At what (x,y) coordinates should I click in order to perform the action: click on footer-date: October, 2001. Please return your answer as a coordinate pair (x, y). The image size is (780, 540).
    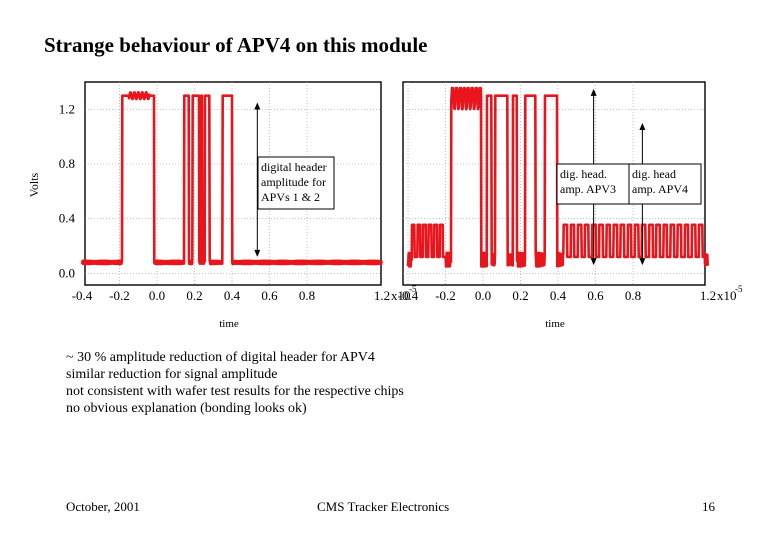
    Looking at the image, I should click on (103, 506).